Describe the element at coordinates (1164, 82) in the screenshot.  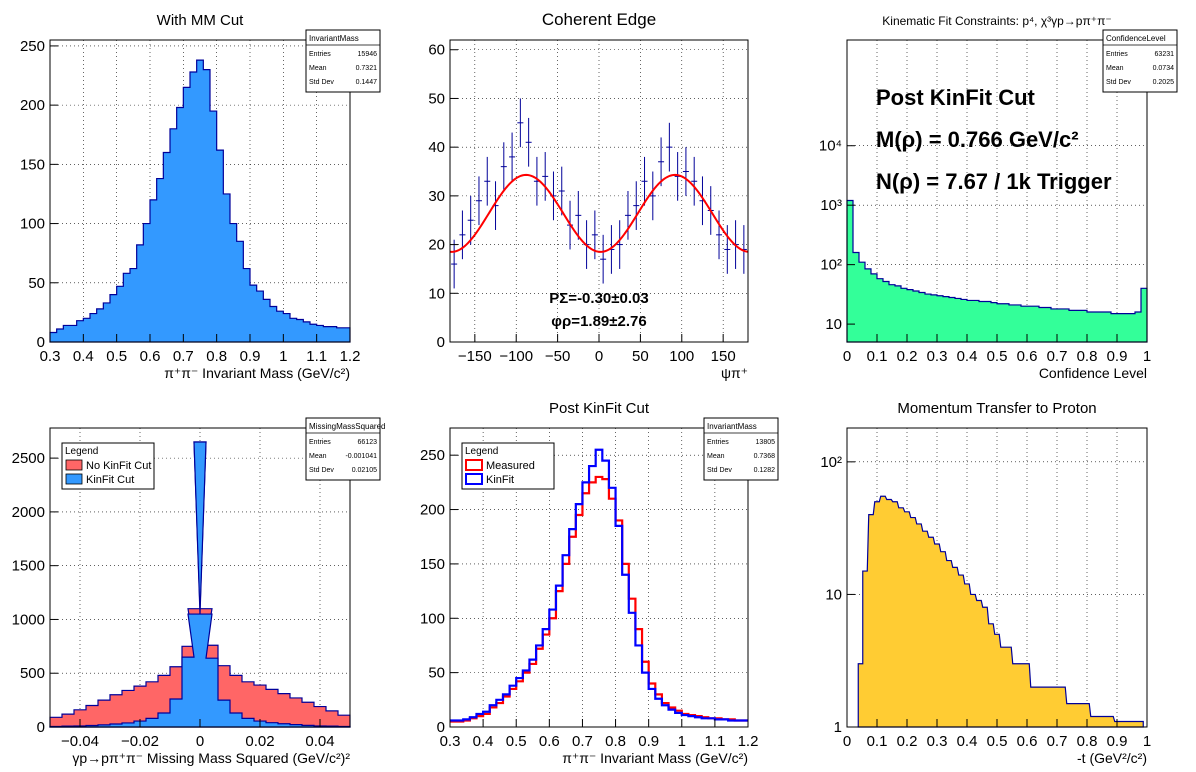
I see `stats-value: 0.2025` at that location.